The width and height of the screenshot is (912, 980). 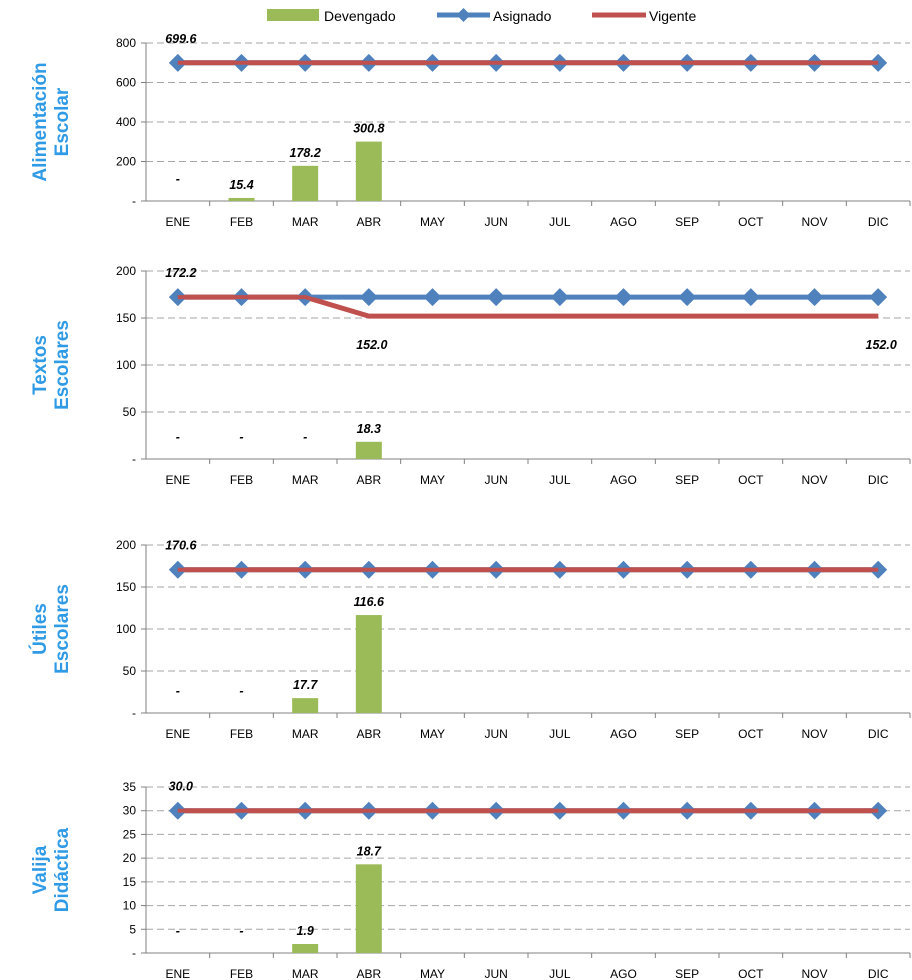 What do you see at coordinates (369, 602) in the screenshot?
I see `bar-data-label: 116.6` at bounding box center [369, 602].